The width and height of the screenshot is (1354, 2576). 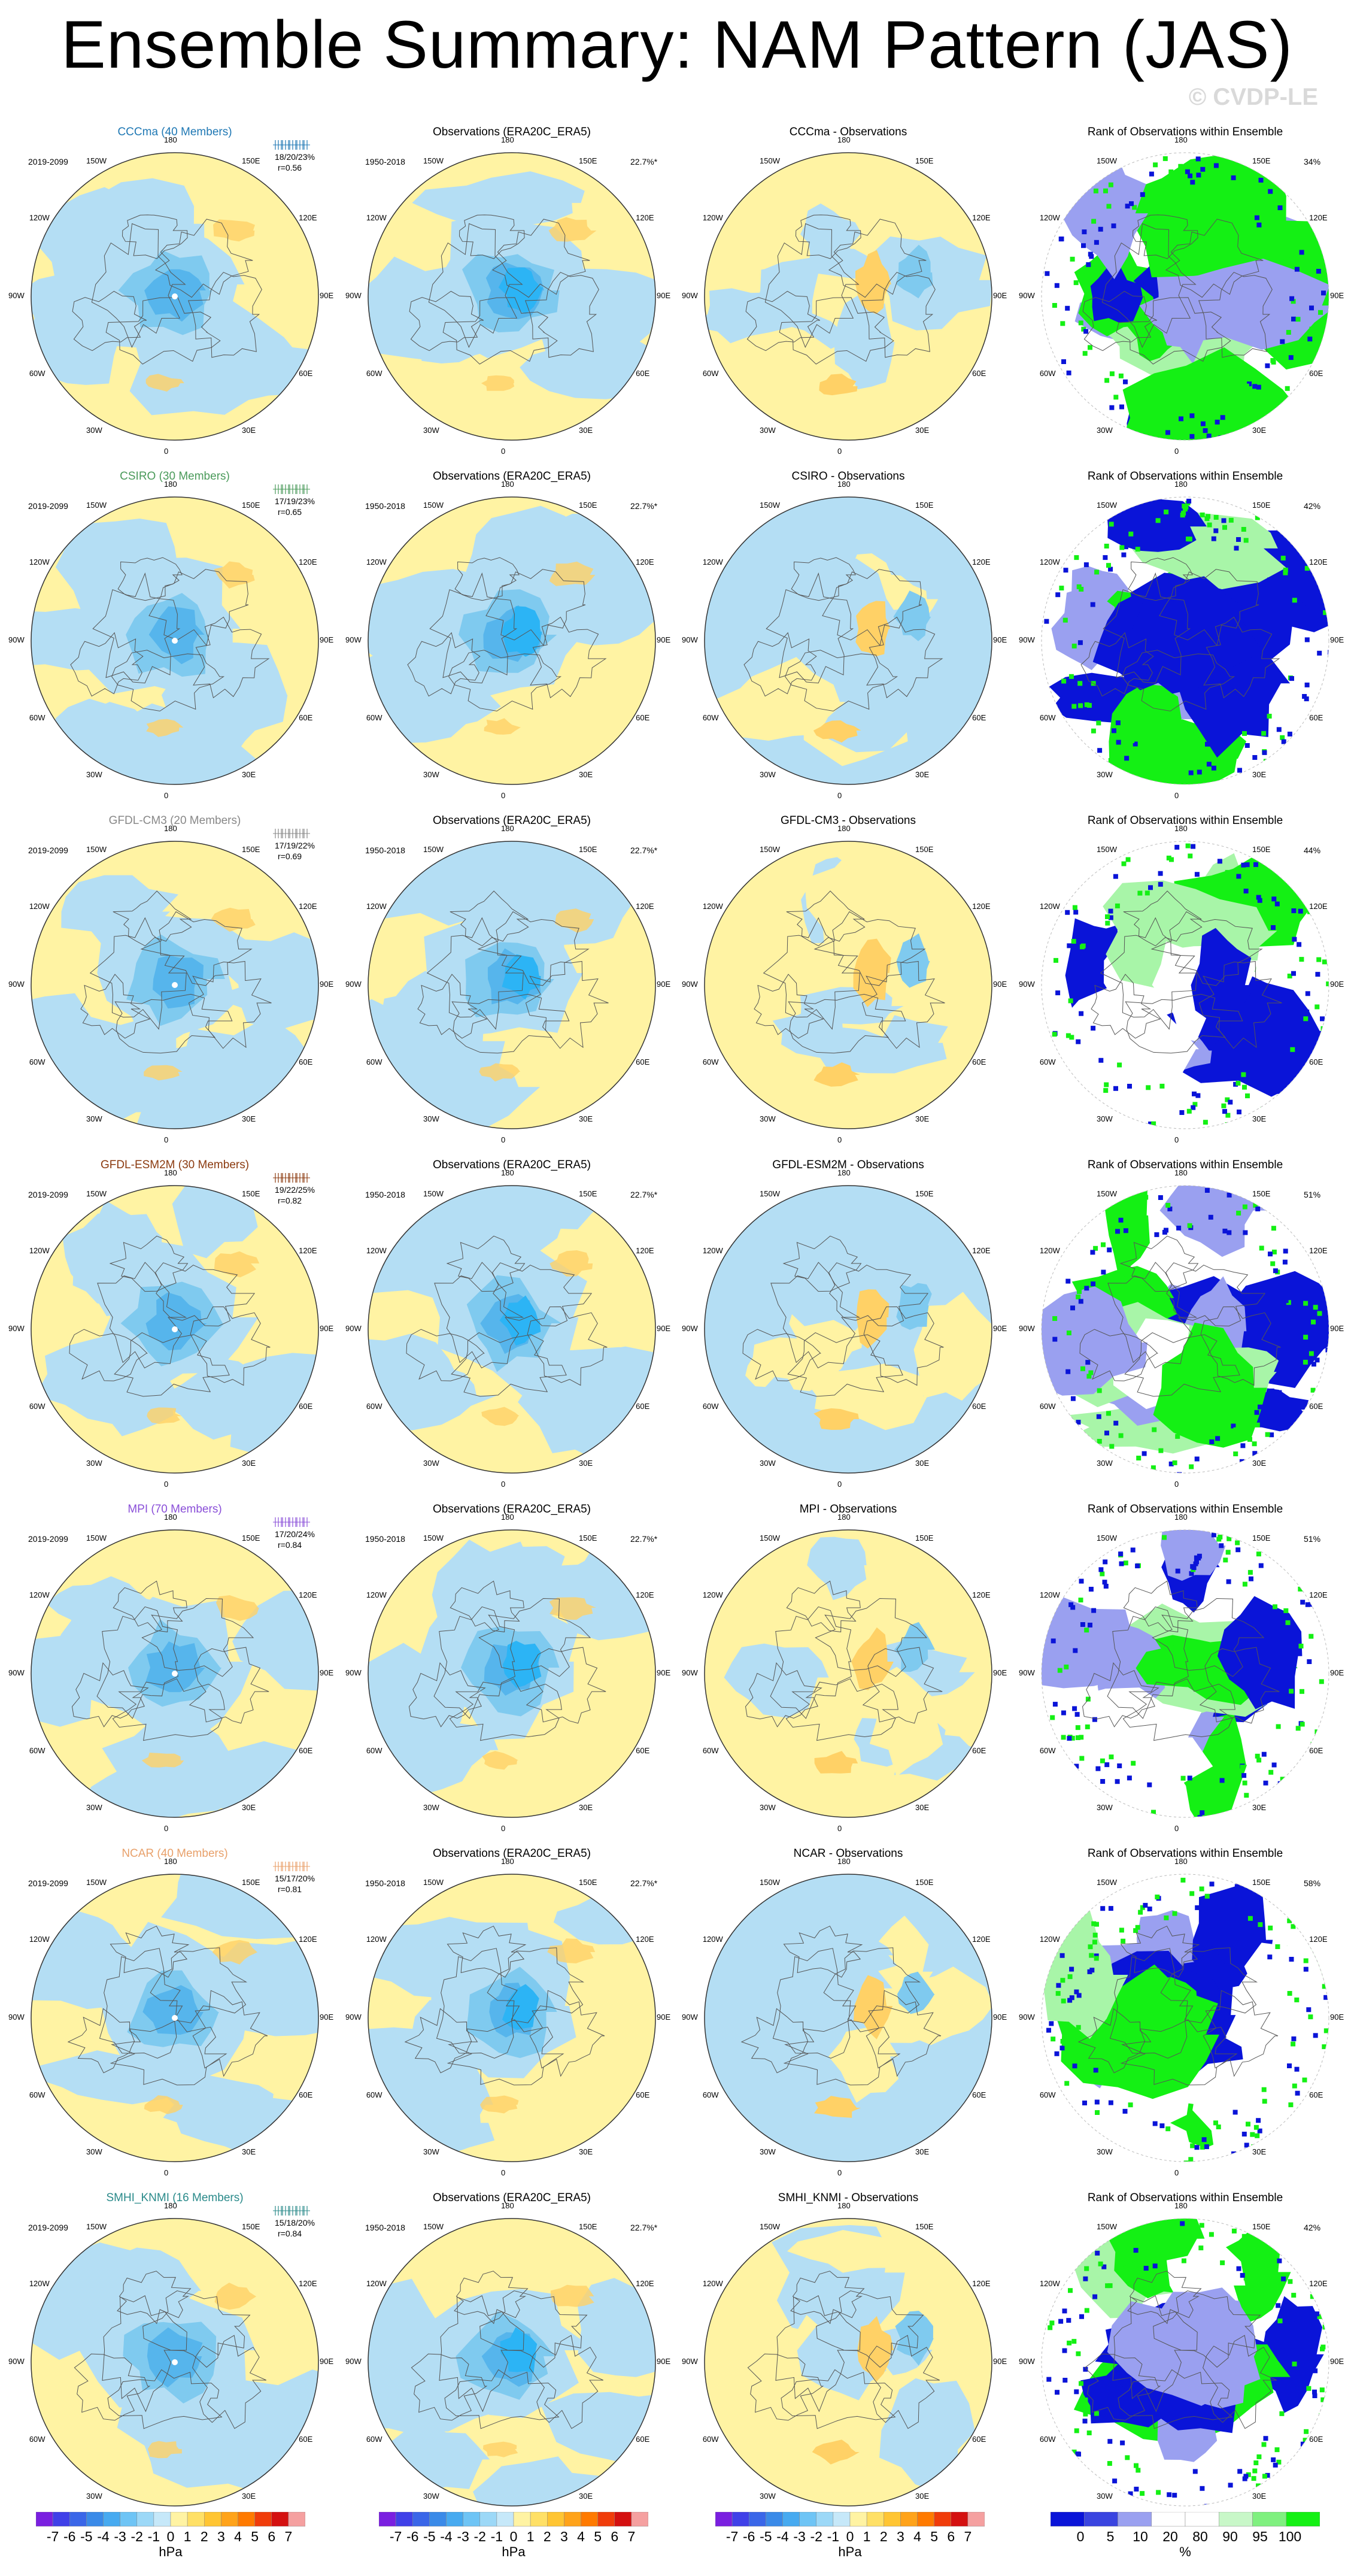 I want to click on ensemble-spread-glyph, so click(x=291, y=1866).